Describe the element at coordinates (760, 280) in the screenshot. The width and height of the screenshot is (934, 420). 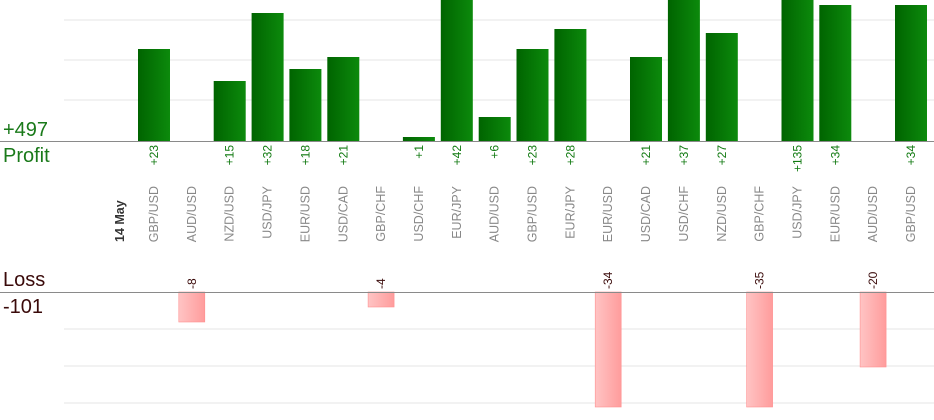
I see `loss-value-label: -35` at that location.